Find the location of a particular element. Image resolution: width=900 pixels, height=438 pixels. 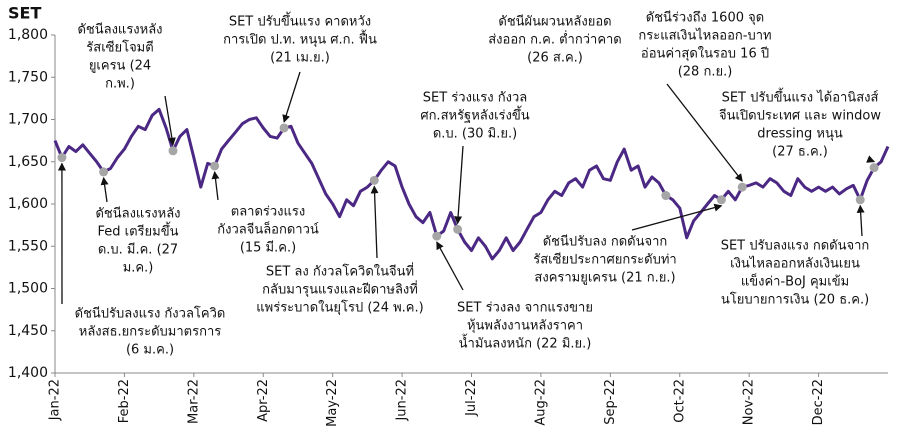

annotation-text: หุ้นพลังงานหลังราคา is located at coordinates (525, 326).